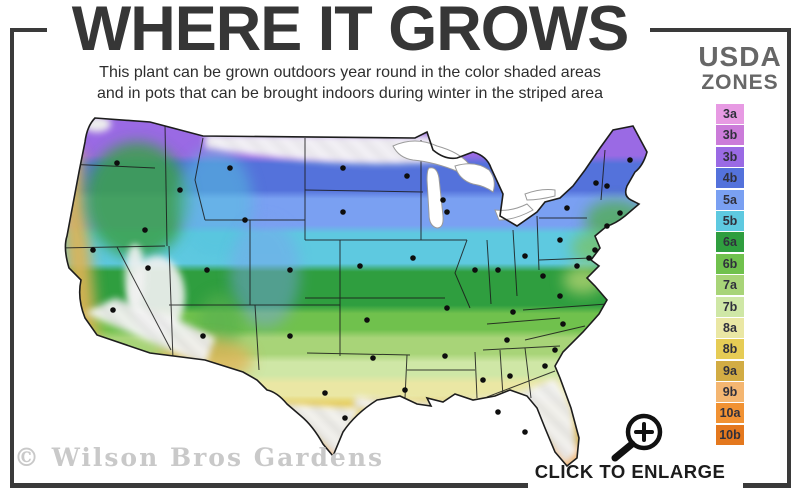  I want to click on frame-top-right-arm, so click(720, 30).